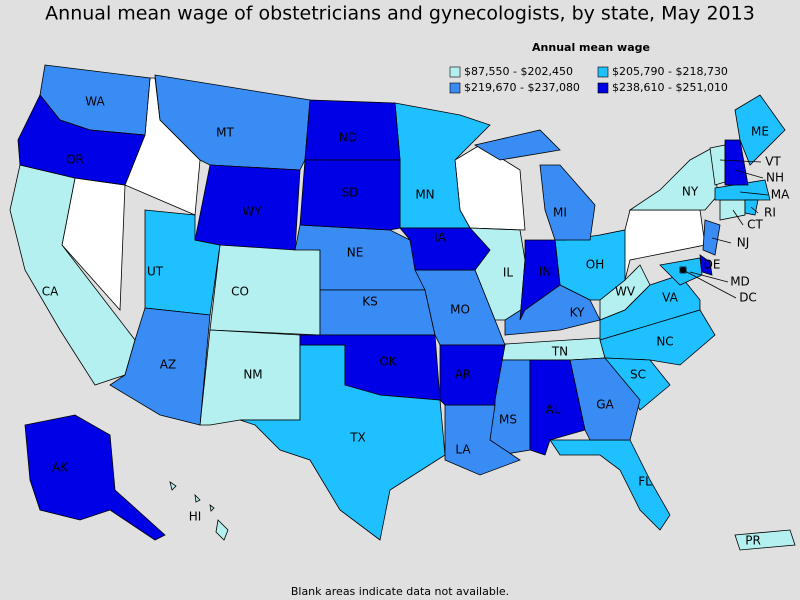 This screenshot has height=600, width=800. What do you see at coordinates (670, 71) in the screenshot?
I see `legend-label: $205,790 - $218,730` at bounding box center [670, 71].